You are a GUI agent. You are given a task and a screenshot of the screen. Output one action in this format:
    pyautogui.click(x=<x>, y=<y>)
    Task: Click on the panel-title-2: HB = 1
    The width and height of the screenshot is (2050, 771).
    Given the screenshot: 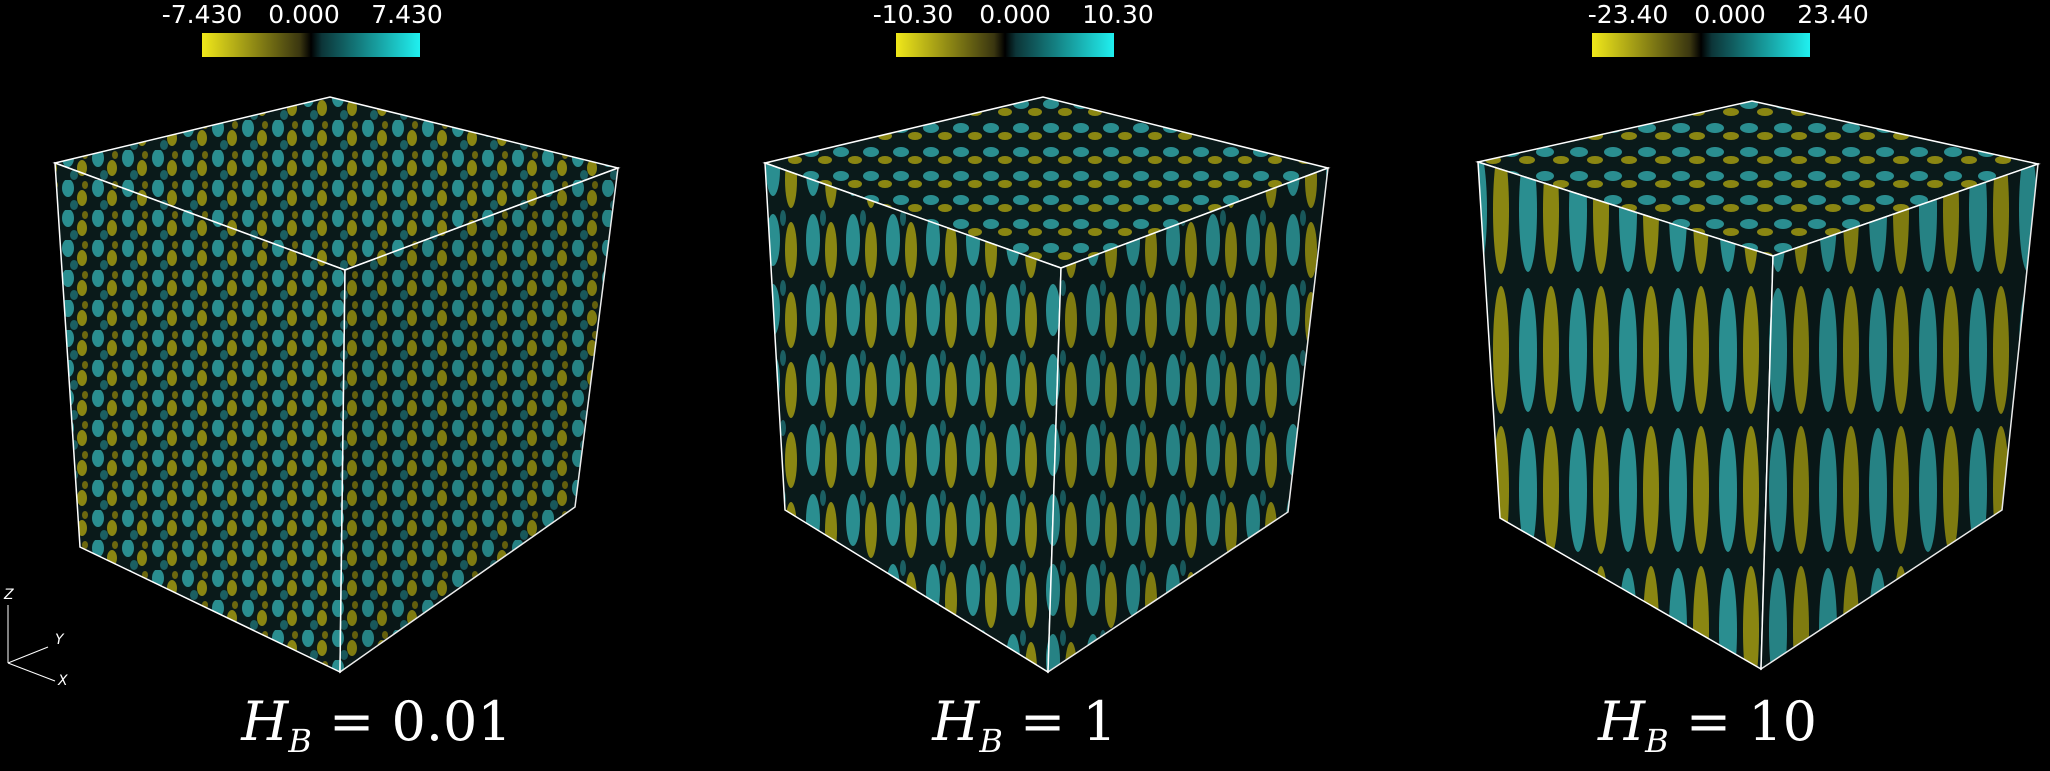 What is the action you would take?
    pyautogui.click(x=1024, y=725)
    